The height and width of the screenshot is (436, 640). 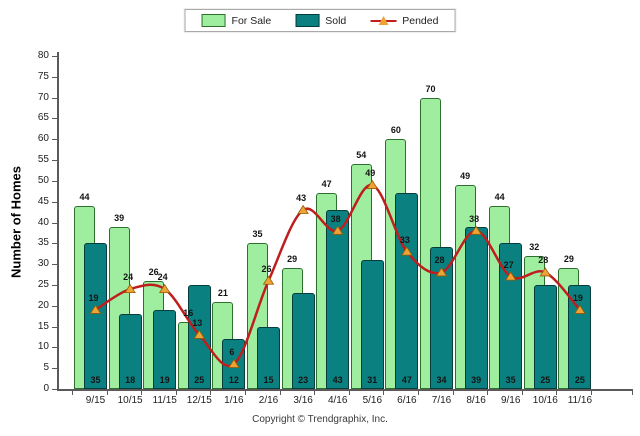 I want to click on y-tick-label: 50, so click(x=43, y=180).